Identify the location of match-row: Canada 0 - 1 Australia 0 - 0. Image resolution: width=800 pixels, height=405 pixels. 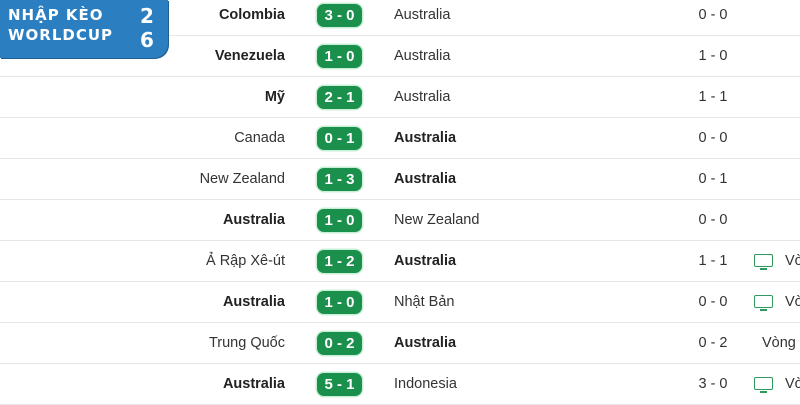
(400, 138).